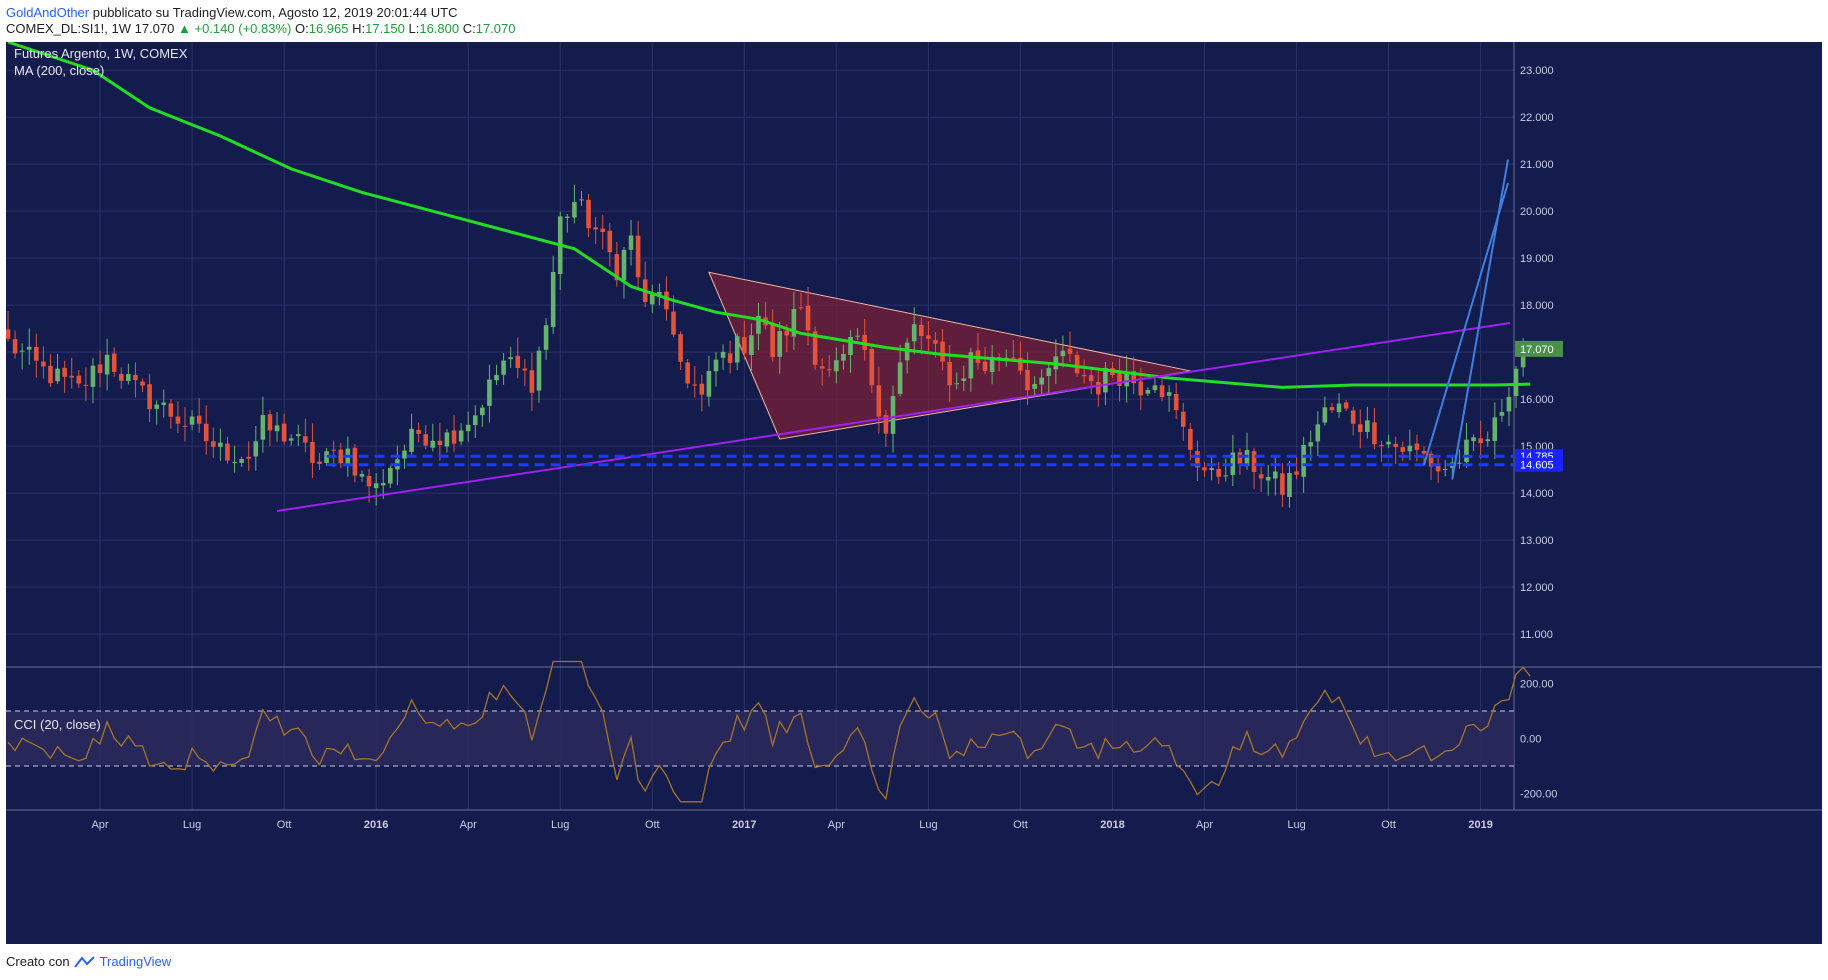 The height and width of the screenshot is (980, 1828). I want to click on high-label: H:, so click(359, 28).